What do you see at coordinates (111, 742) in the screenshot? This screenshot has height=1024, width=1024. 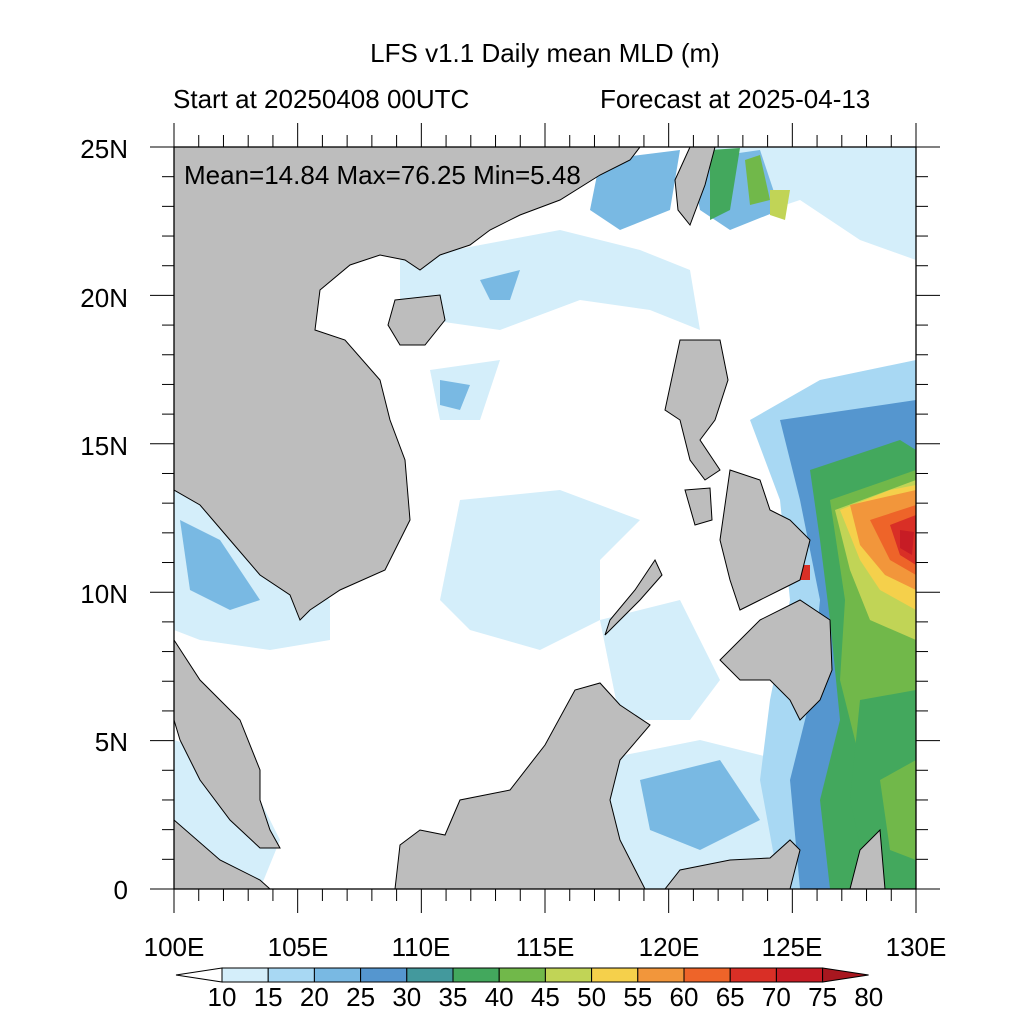 I see `lat-label-5n: 5N` at bounding box center [111, 742].